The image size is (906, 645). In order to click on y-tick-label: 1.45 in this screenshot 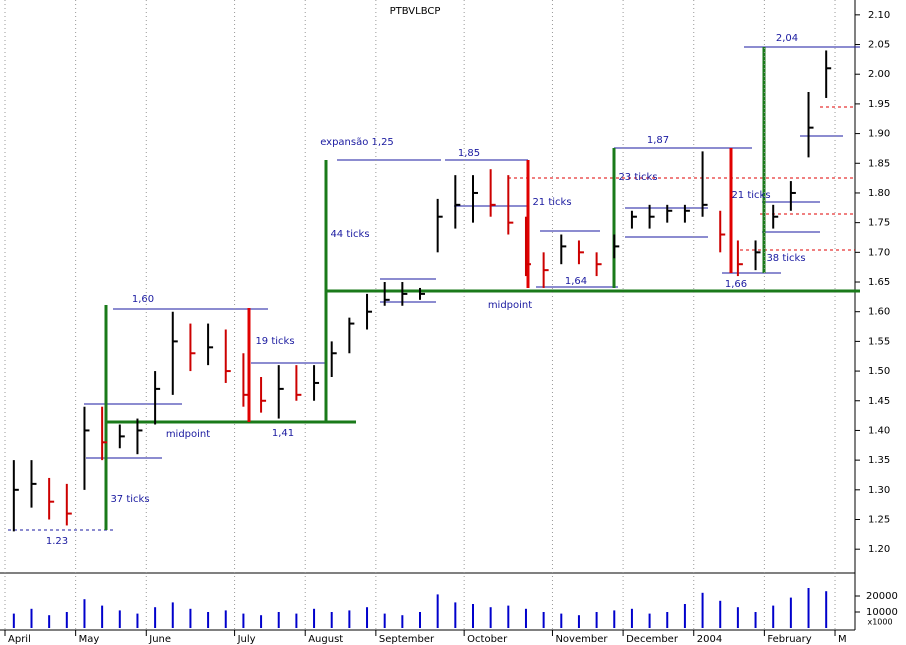, I will do `click(879, 401)`.